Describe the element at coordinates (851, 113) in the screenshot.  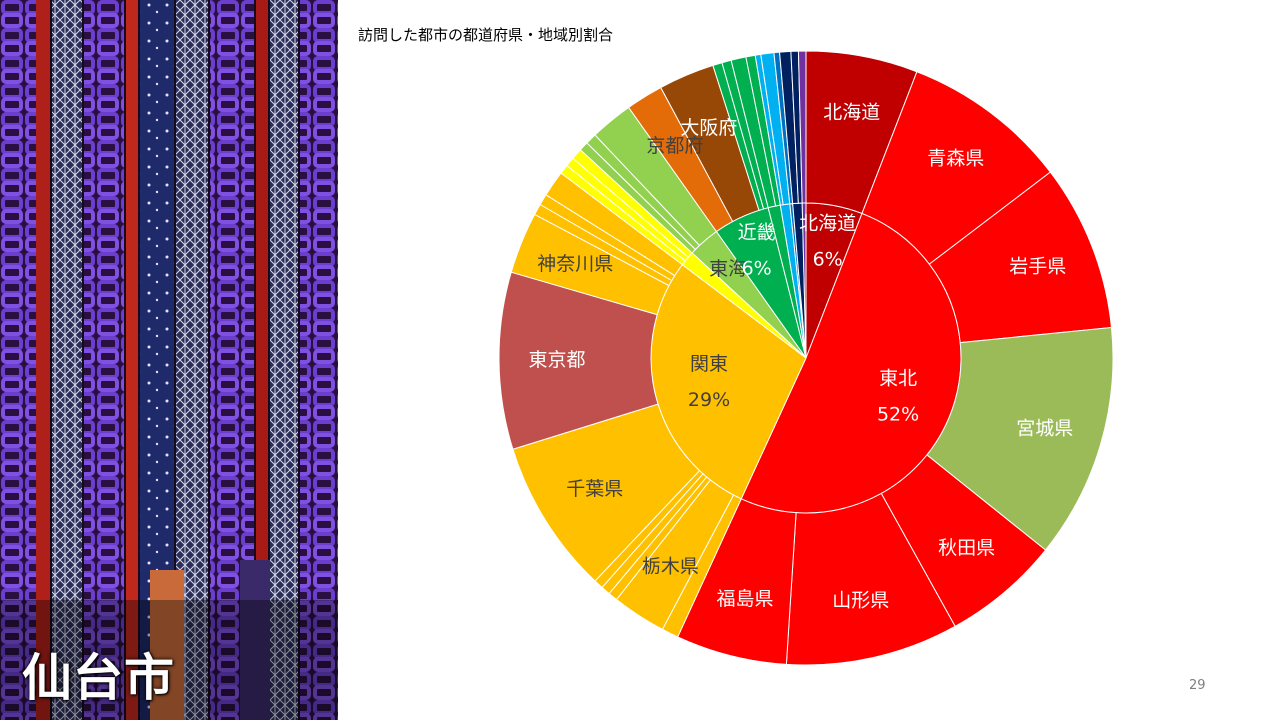
I see `prefecture-label-0-0: 北海道` at that location.